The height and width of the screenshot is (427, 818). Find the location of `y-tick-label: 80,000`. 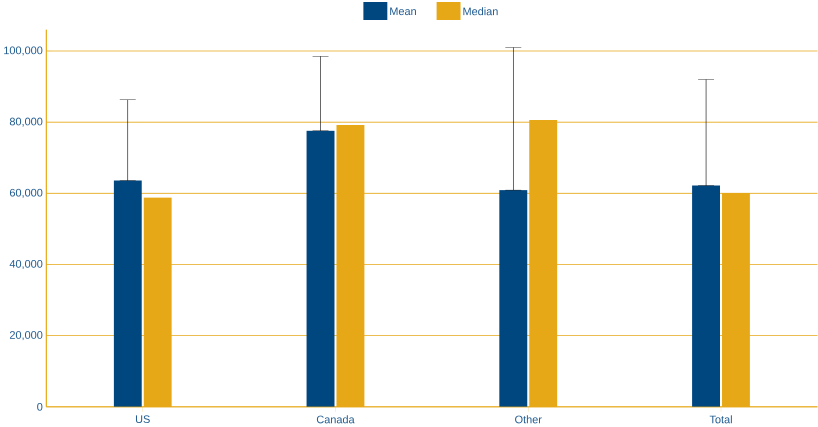

y-tick-label: 80,000 is located at coordinates (26, 122).